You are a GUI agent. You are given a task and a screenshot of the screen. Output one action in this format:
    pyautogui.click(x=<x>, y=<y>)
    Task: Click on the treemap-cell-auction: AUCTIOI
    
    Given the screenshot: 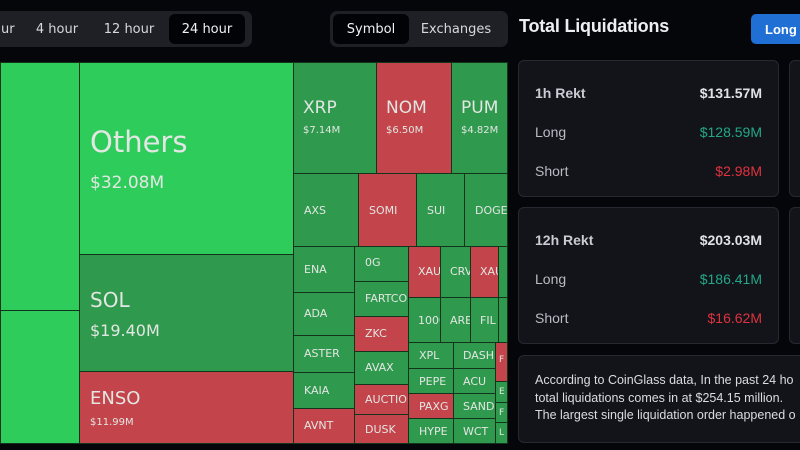 What is the action you would take?
    pyautogui.click(x=381, y=399)
    